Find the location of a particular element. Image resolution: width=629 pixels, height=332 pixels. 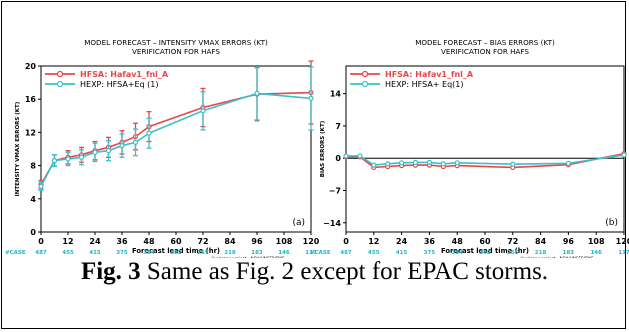

legend-entry: HEXP: HFSA+Eq (1) is located at coordinates (119, 84).